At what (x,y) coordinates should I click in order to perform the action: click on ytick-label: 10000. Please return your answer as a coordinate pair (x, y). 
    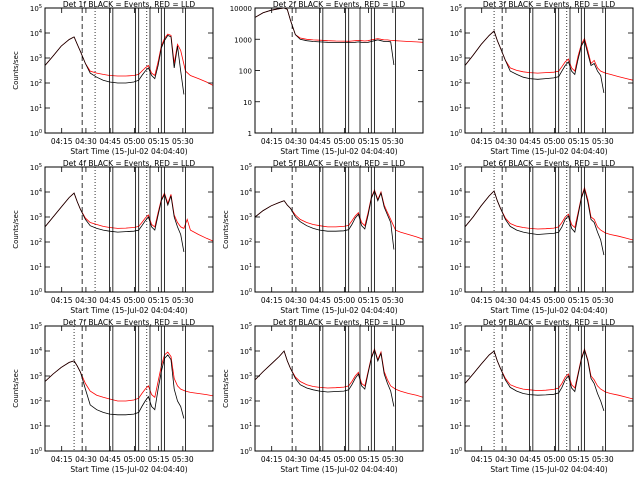
    Looking at the image, I should click on (241, 9).